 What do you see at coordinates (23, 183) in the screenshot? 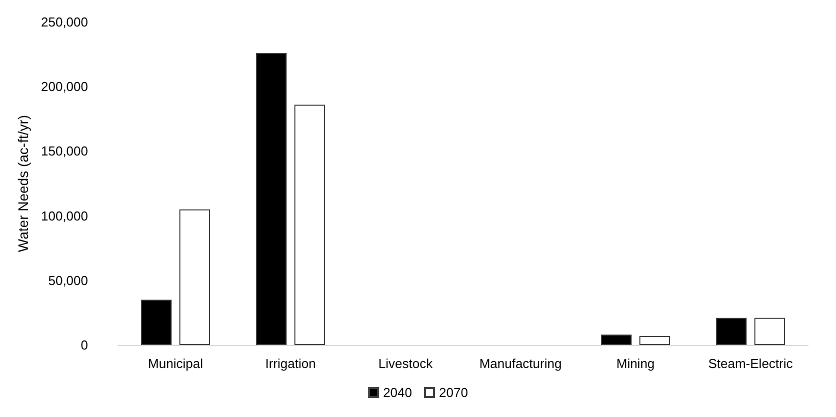
I see `y-axis-title: Water Needs (ac-ft/yr)` at bounding box center [23, 183].